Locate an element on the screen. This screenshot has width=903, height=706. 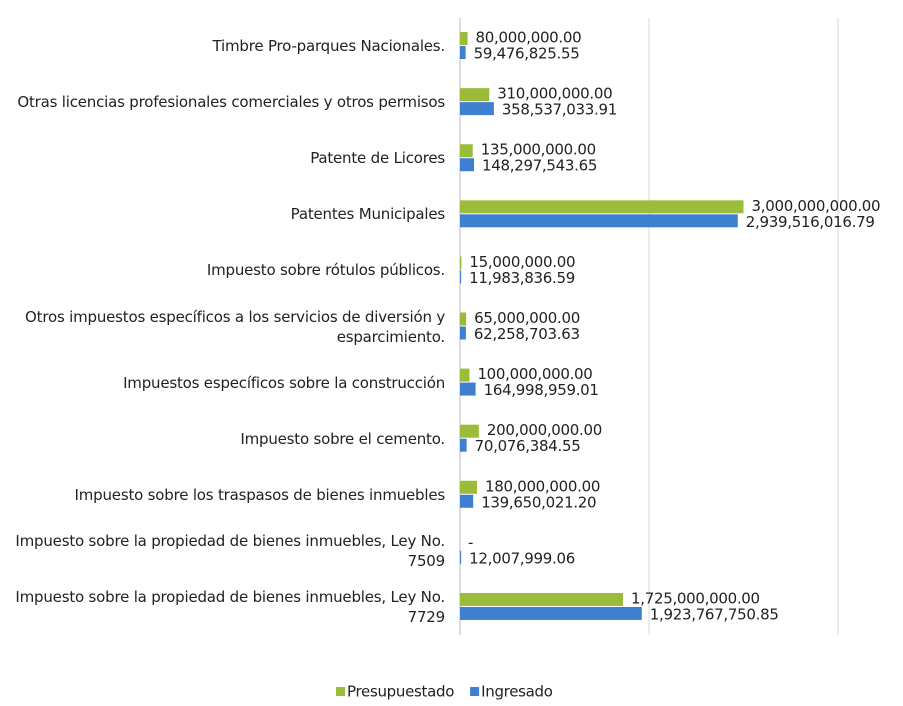
value-label: 3,000,000,000.00 is located at coordinates (816, 206).